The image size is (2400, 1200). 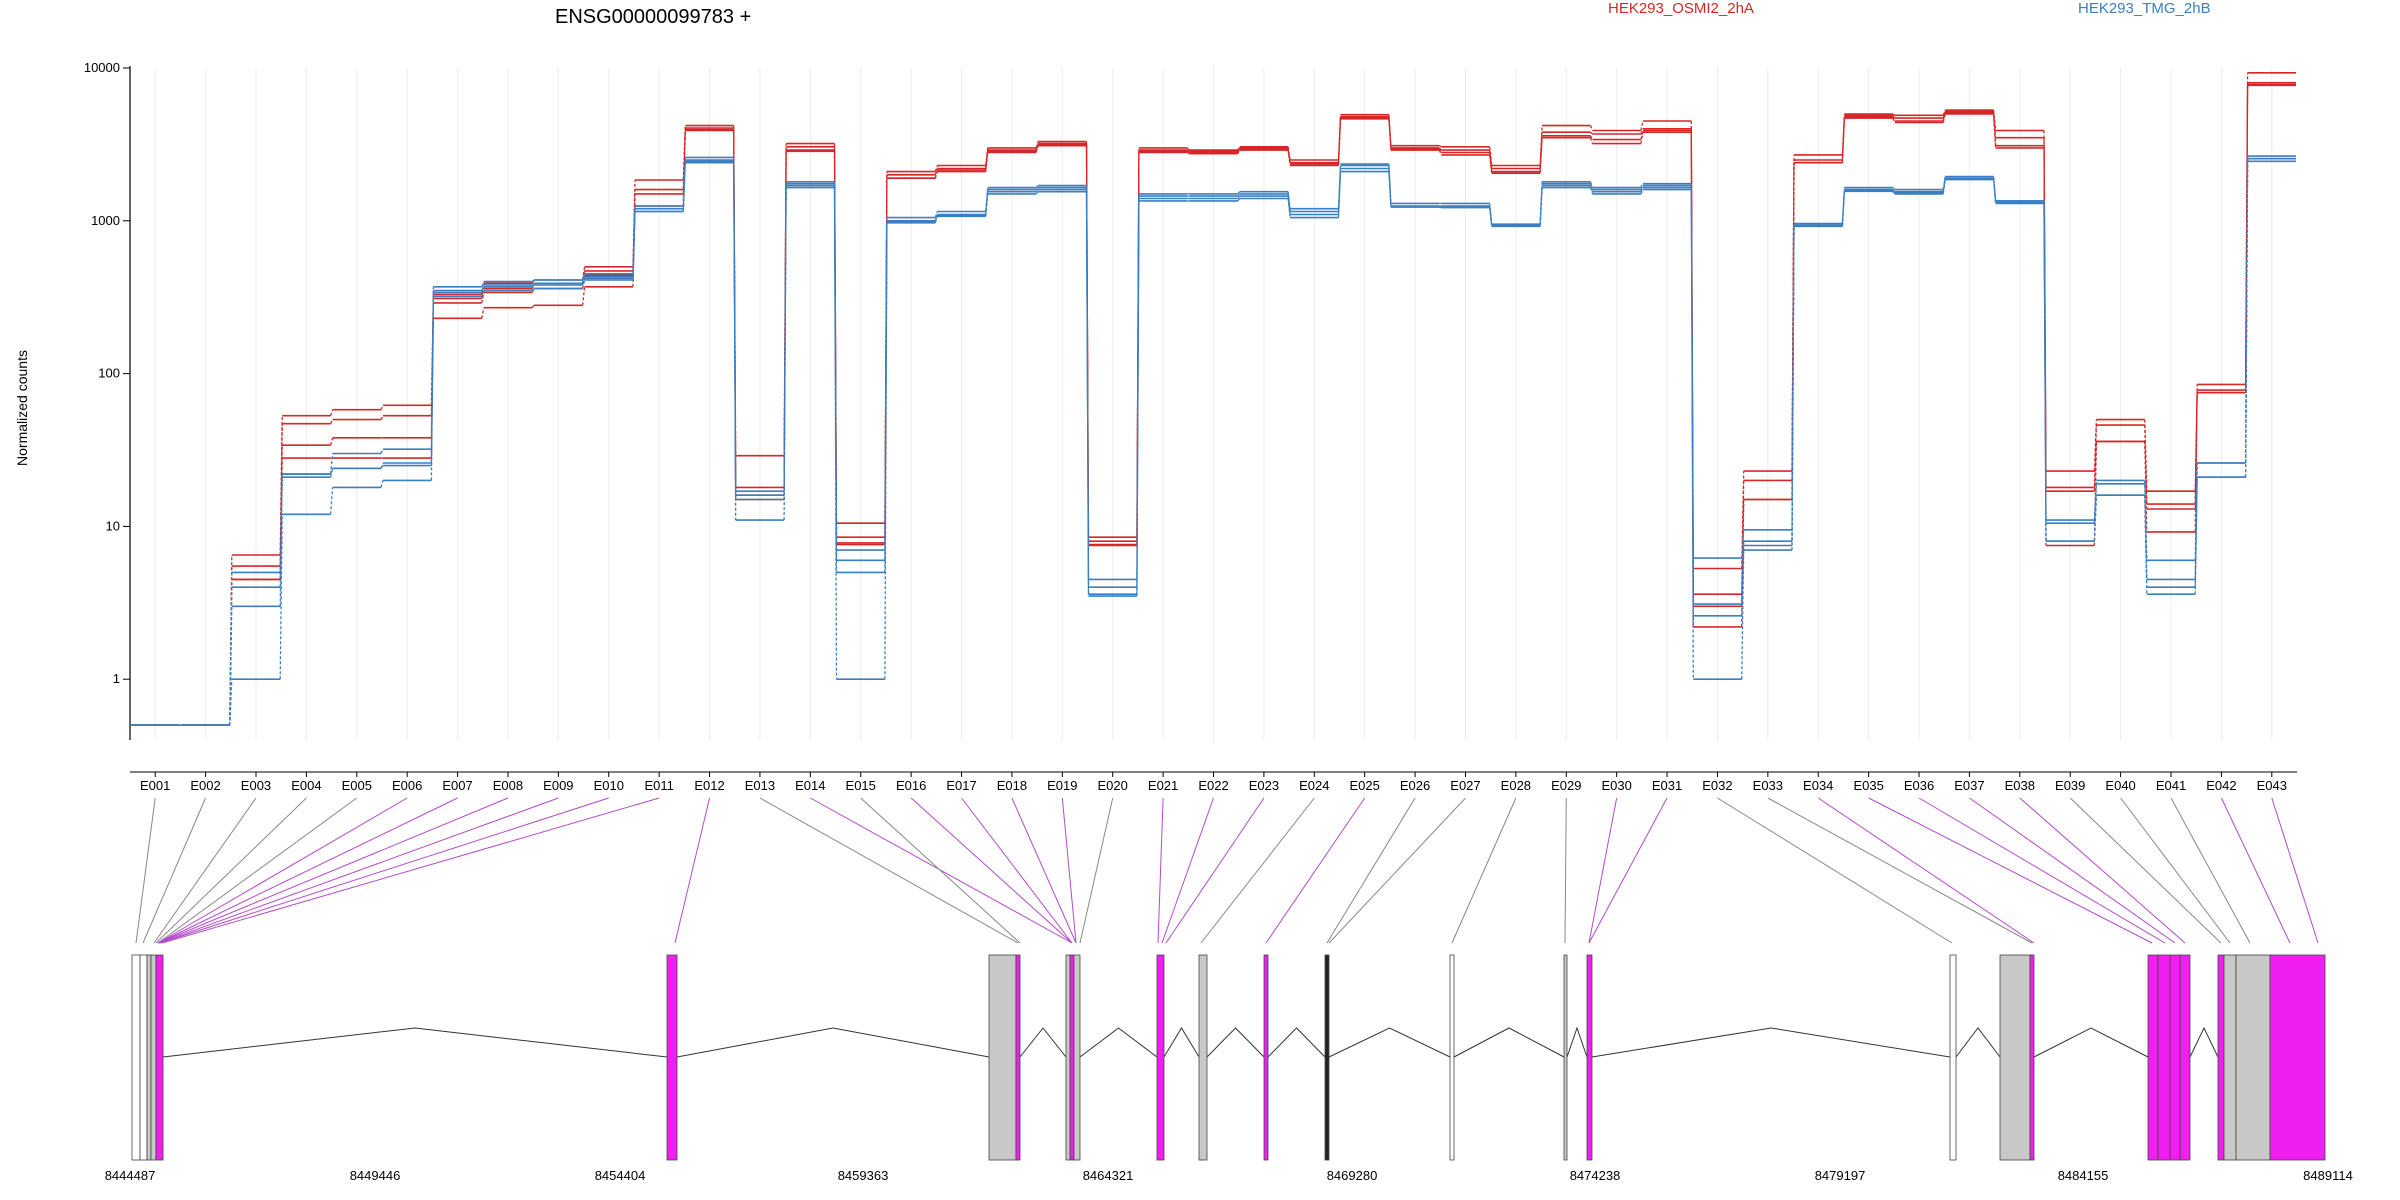 I want to click on y-tick-label: 10, so click(x=113, y=525).